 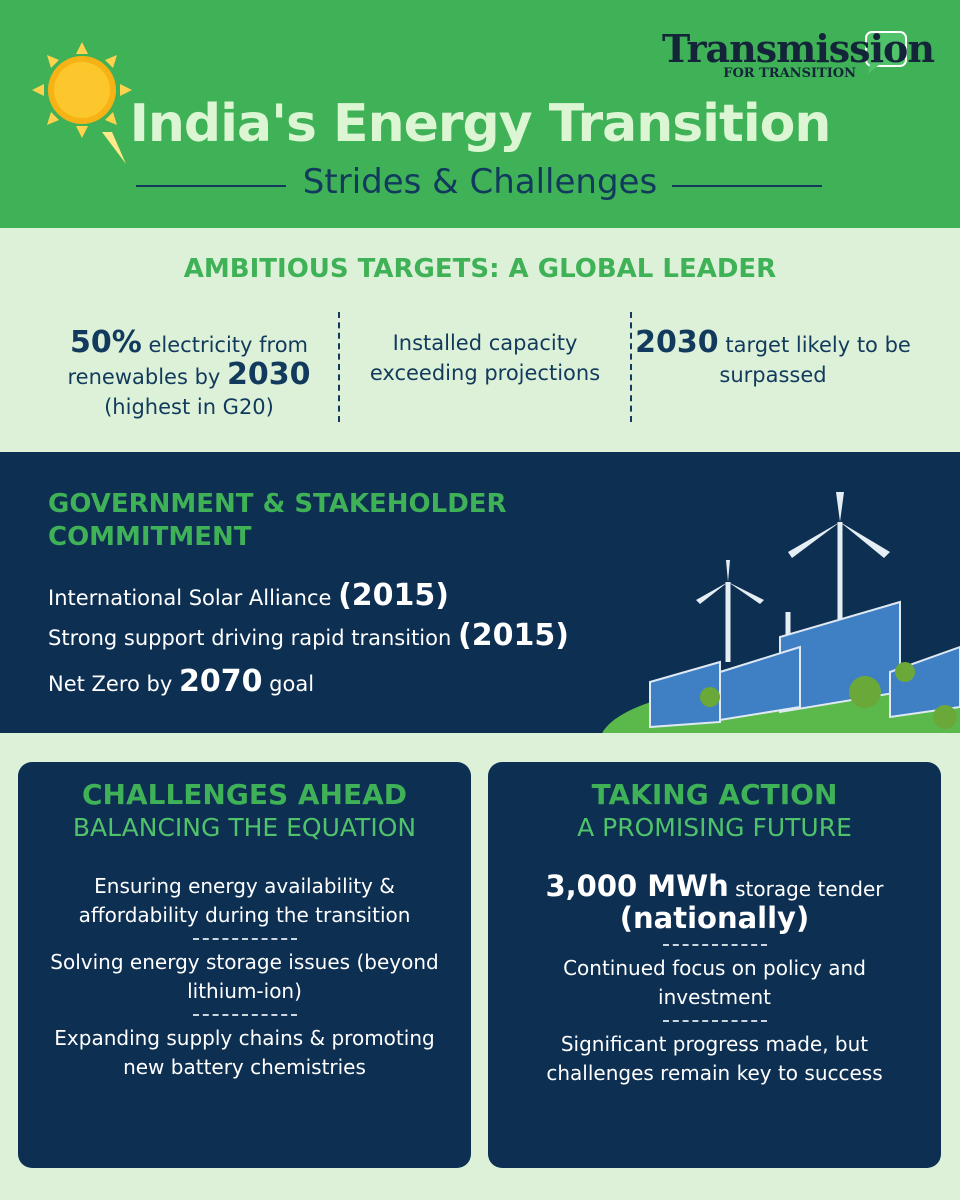 I want to click on target-item: 2030 target likely to be surpassed, so click(x=773, y=359).